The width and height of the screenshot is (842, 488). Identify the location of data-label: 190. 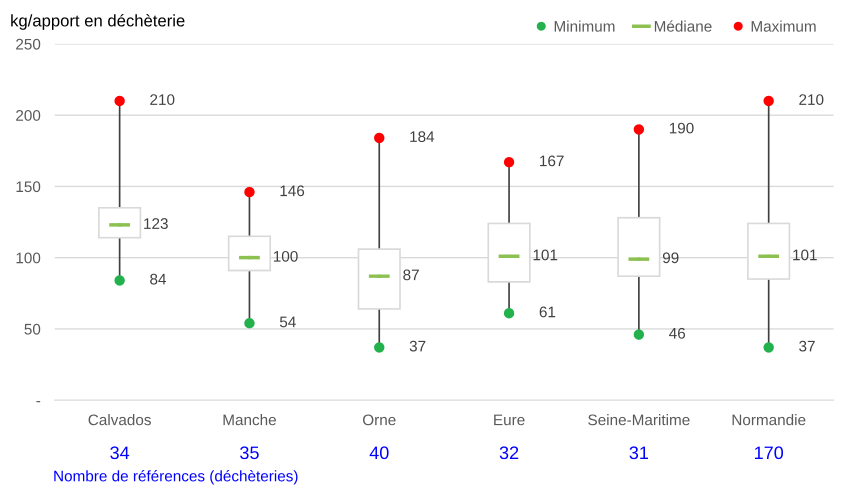
(682, 128).